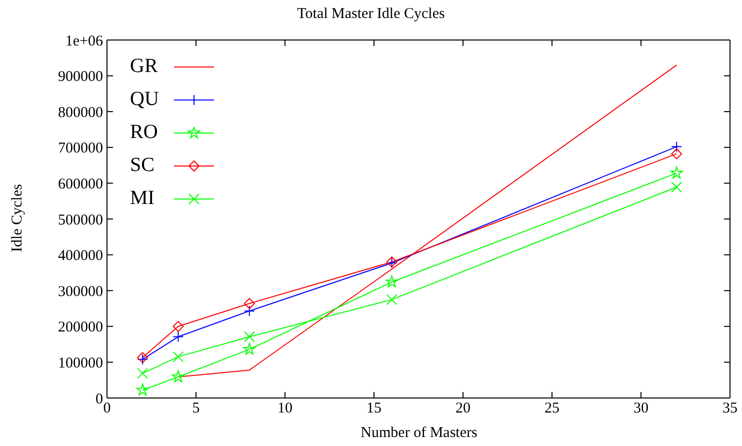 The width and height of the screenshot is (742, 446). What do you see at coordinates (144, 66) in the screenshot?
I see `legend-label: GR` at bounding box center [144, 66].